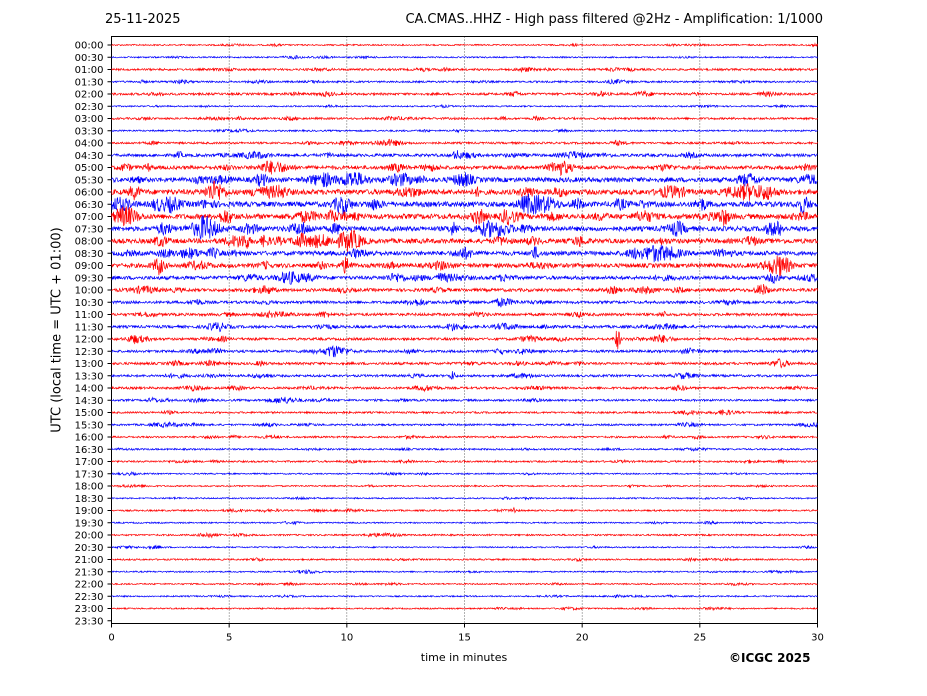 The width and height of the screenshot is (927, 696). I want to click on y-tick-label: 09:30, so click(89, 278).